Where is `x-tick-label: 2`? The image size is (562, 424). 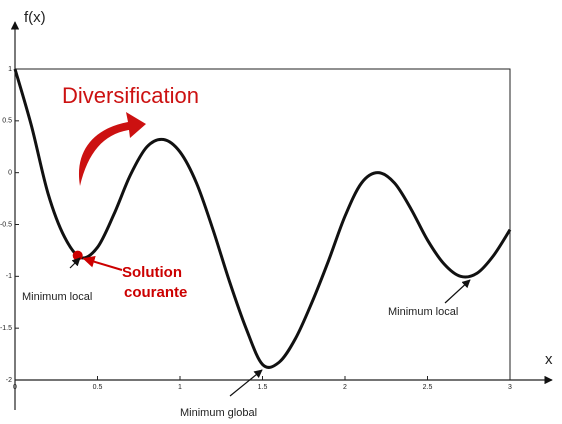 x-tick-label: 2 is located at coordinates (345, 387).